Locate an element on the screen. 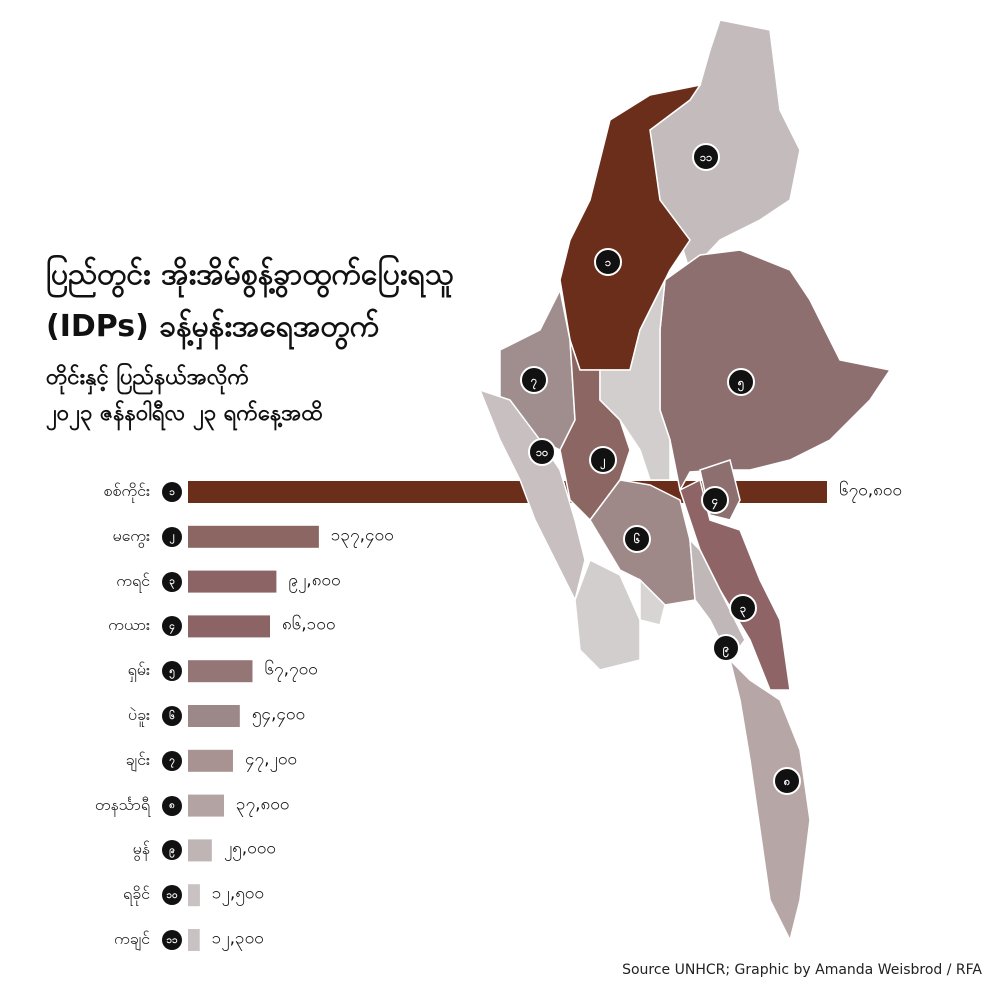 This screenshot has height=1000, width=1000. subtitle-line-1: တိုင်းနှင့် ပြည်နယ်အလိုက် is located at coordinates (148, 377).